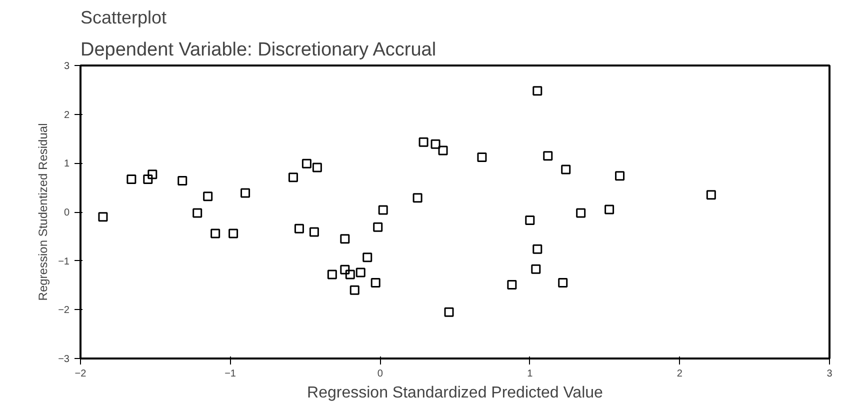 The width and height of the screenshot is (841, 404). What do you see at coordinates (530, 374) in the screenshot?
I see `x-tick-label: 1` at bounding box center [530, 374].